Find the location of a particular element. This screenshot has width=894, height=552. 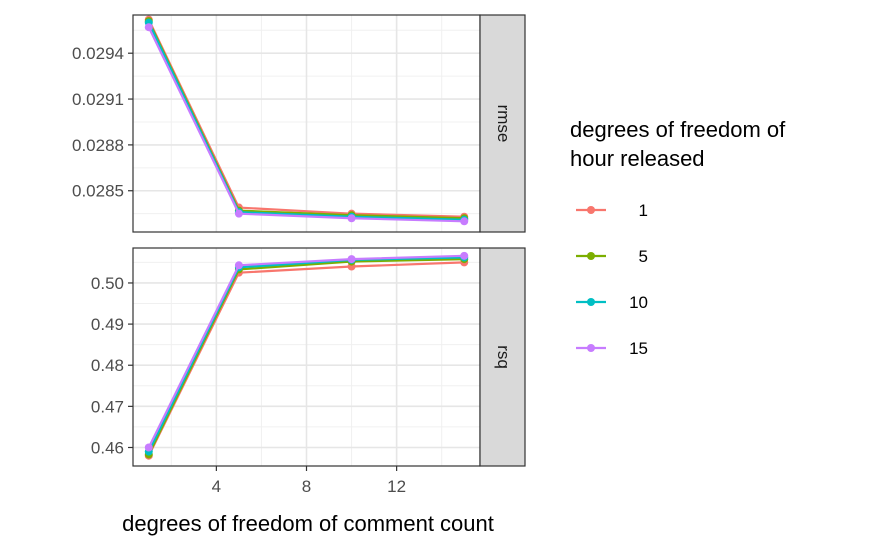

legend-item-15: 15 is located at coordinates (612, 348).